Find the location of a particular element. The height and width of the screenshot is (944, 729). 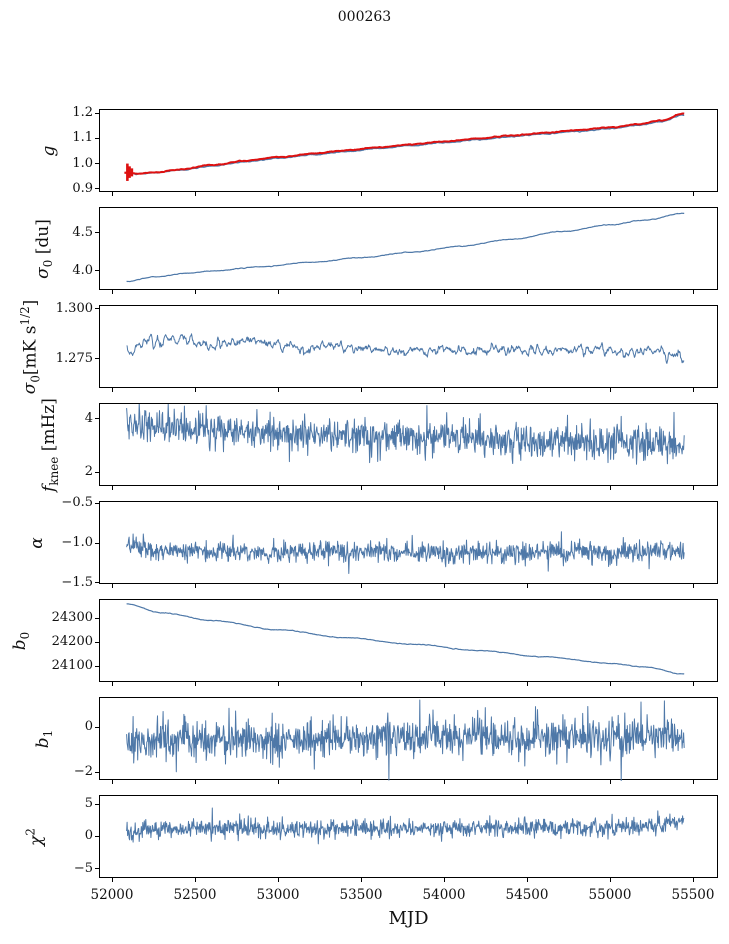

subplot-alpha is located at coordinates (408, 542).